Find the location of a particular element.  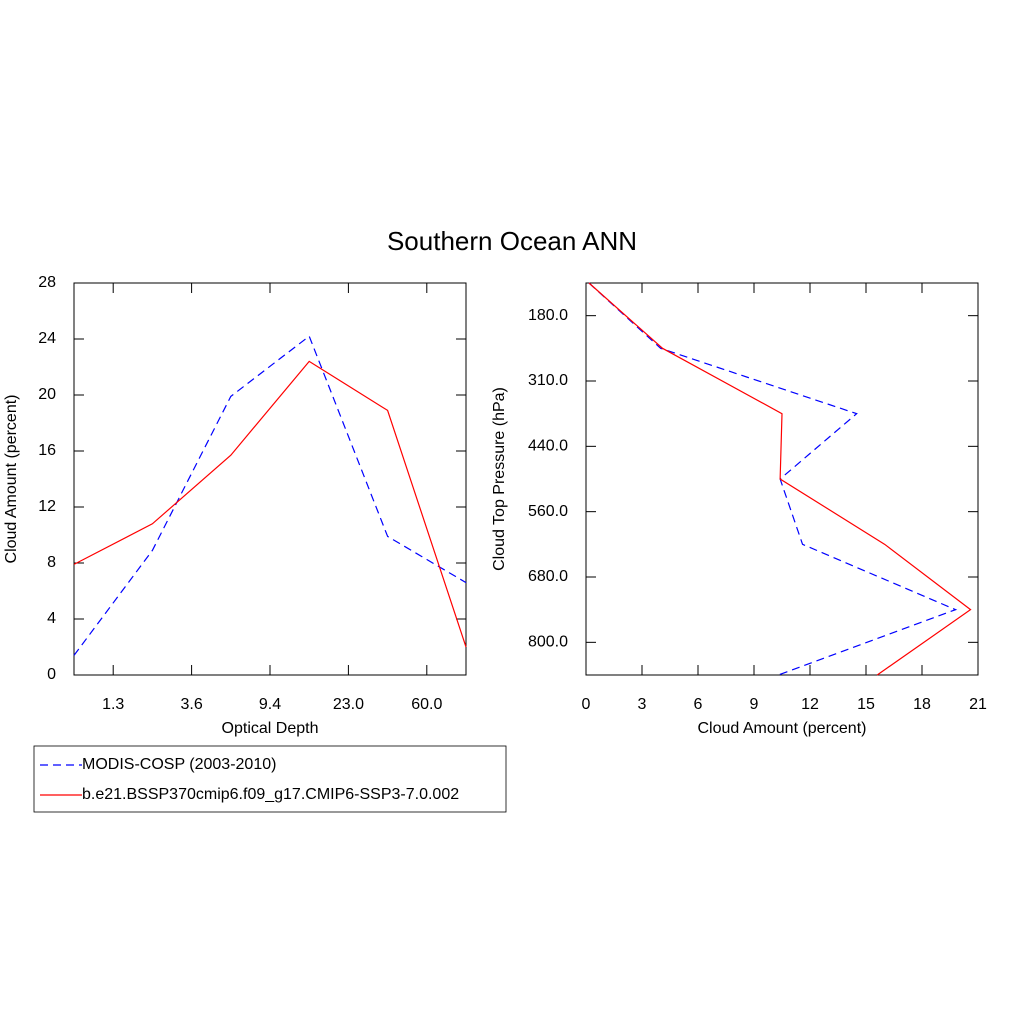

y-tick-label: 800.0 is located at coordinates (548, 642).